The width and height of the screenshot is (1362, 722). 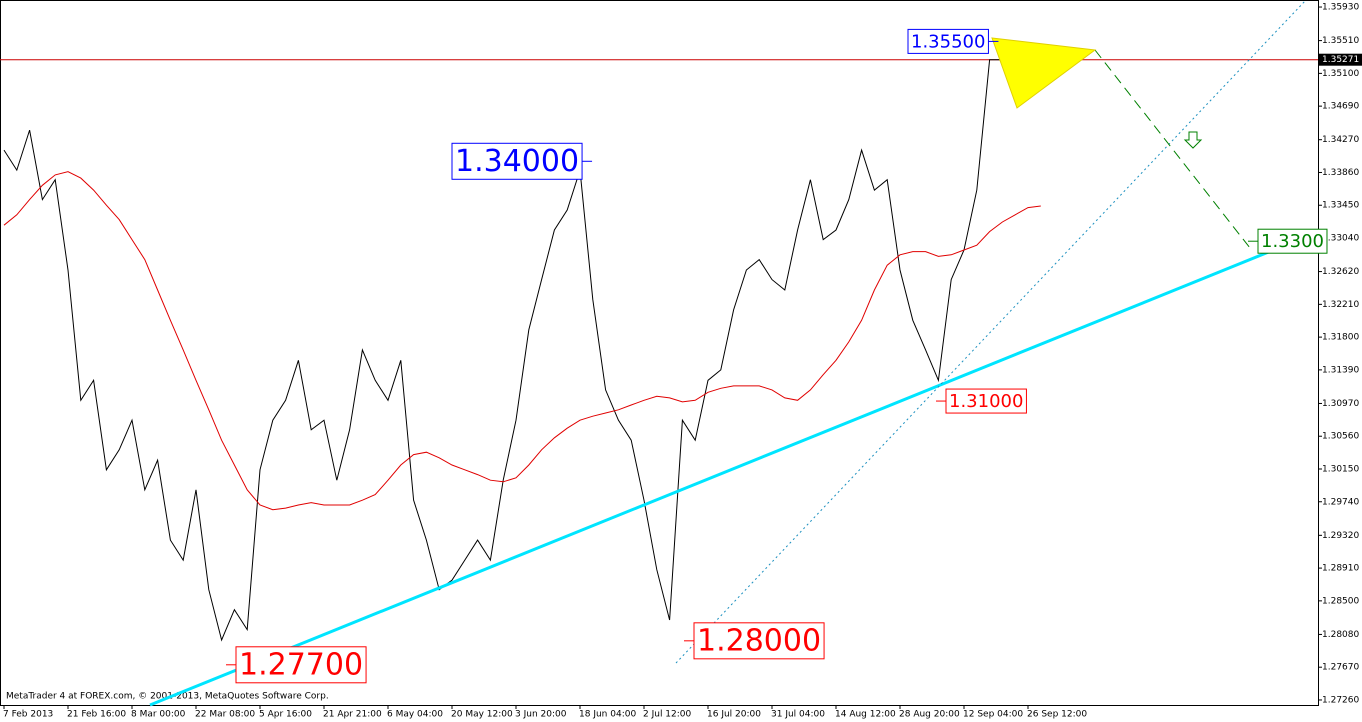 What do you see at coordinates (1340, 305) in the screenshot?
I see `y-tick-label: 1.32210` at bounding box center [1340, 305].